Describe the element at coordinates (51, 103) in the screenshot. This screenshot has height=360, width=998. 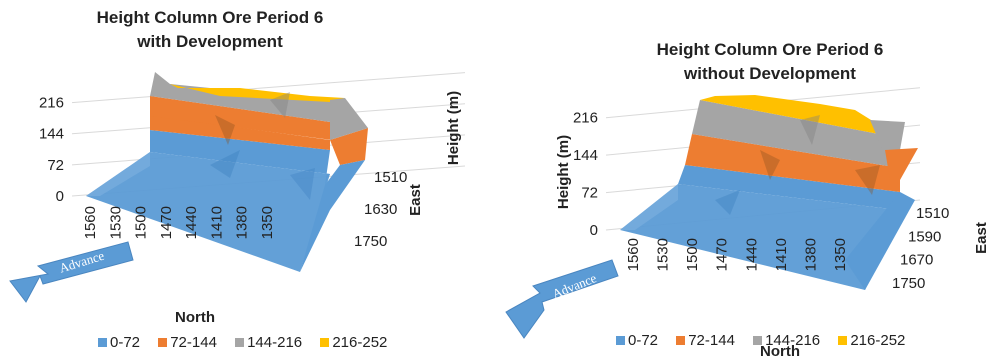
I see `z-tick-label: 216` at that location.